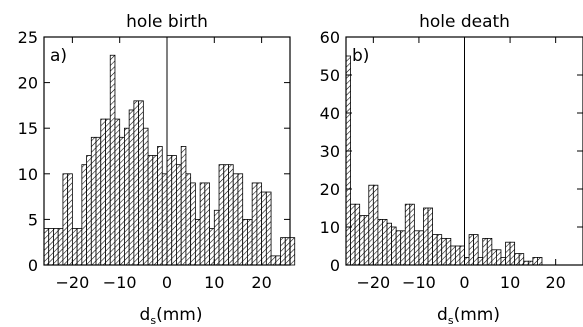  I want to click on y-tick-label: 50, so click(330, 75).